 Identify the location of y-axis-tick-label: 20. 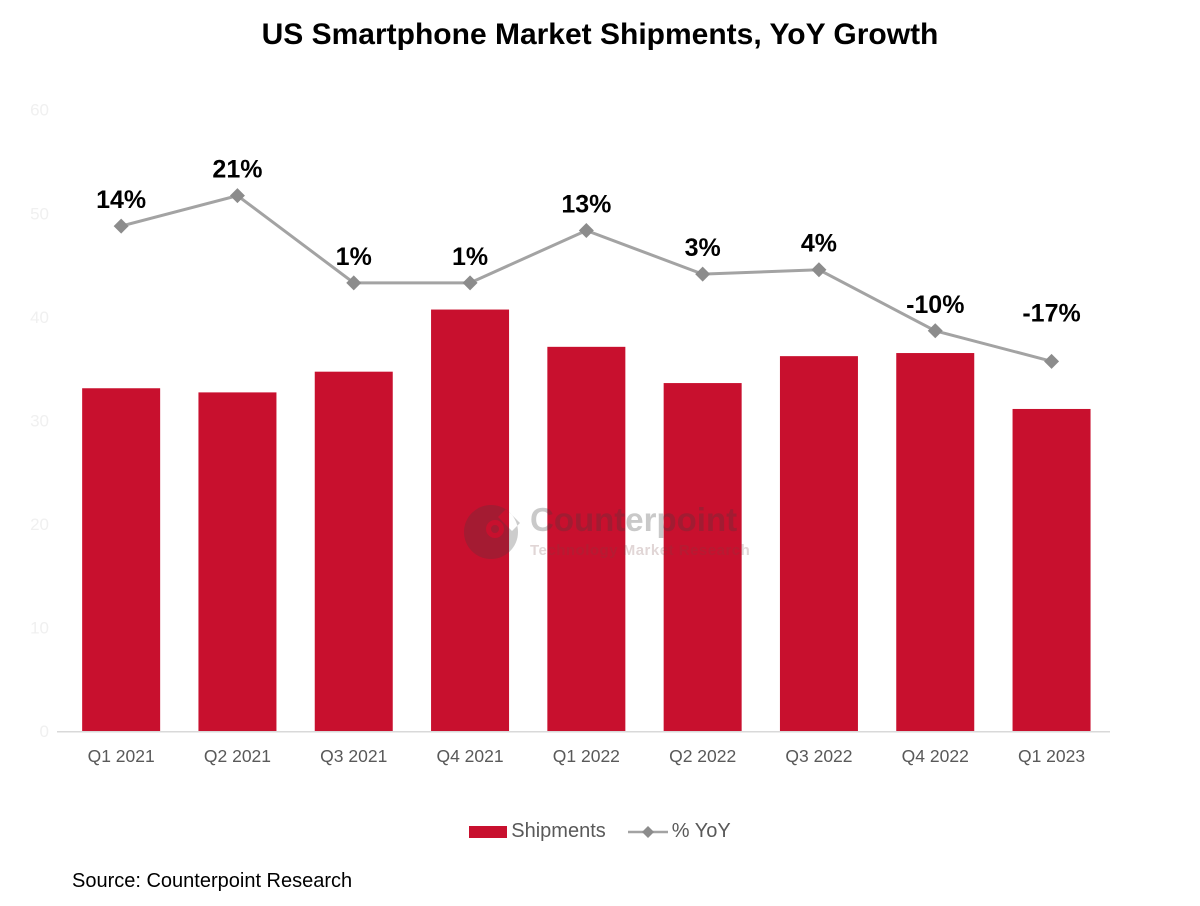
(39, 524).